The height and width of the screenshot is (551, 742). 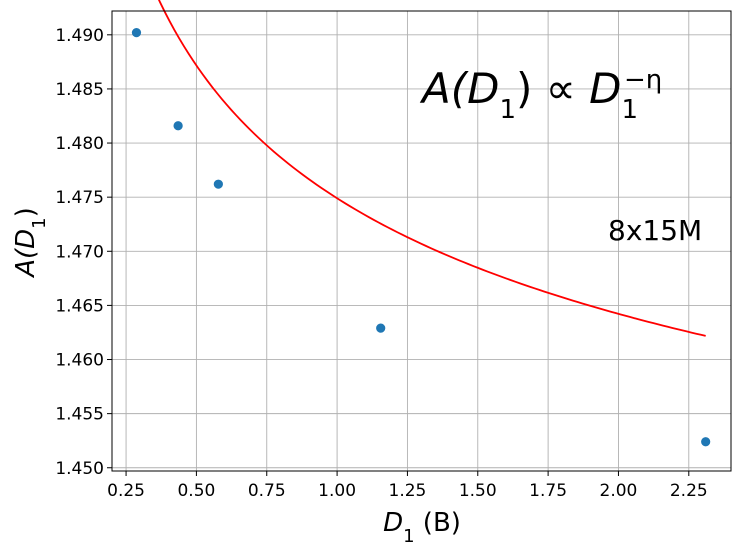 What do you see at coordinates (337, 491) in the screenshot?
I see `x-tick-label: 1.00` at bounding box center [337, 491].